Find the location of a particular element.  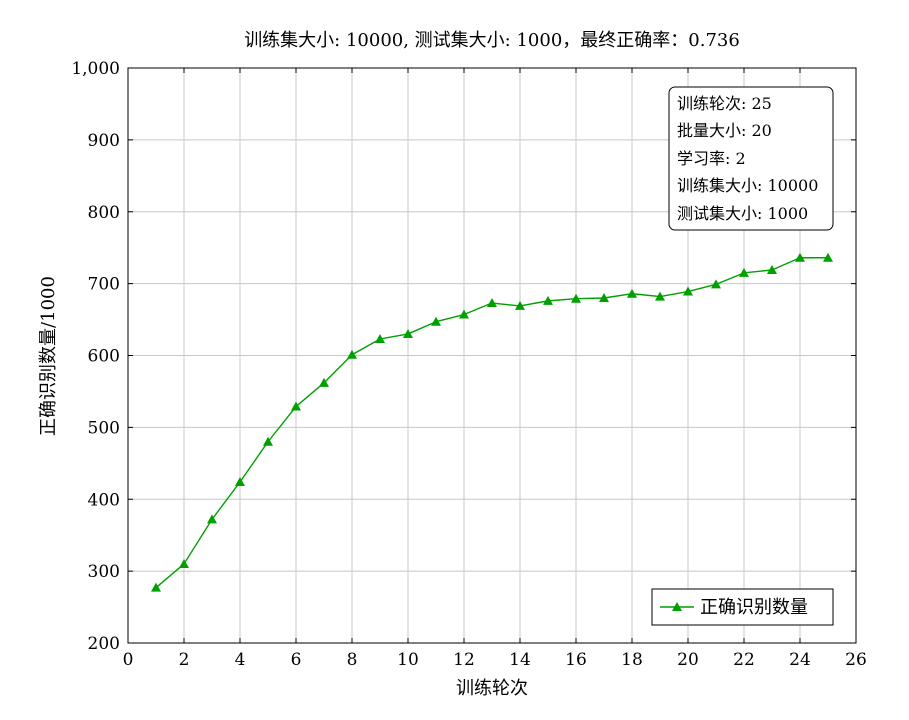

chart-title: 训练集大小: 10000, 测试集大小: 1000，最终正确率：0.736 is located at coordinates (492, 40).